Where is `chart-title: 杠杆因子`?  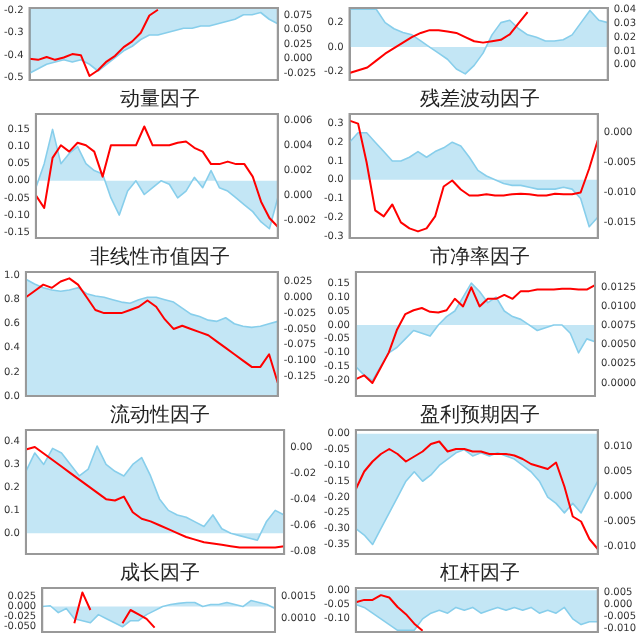 chart-title: 杠杆因子 is located at coordinates (479, 573).